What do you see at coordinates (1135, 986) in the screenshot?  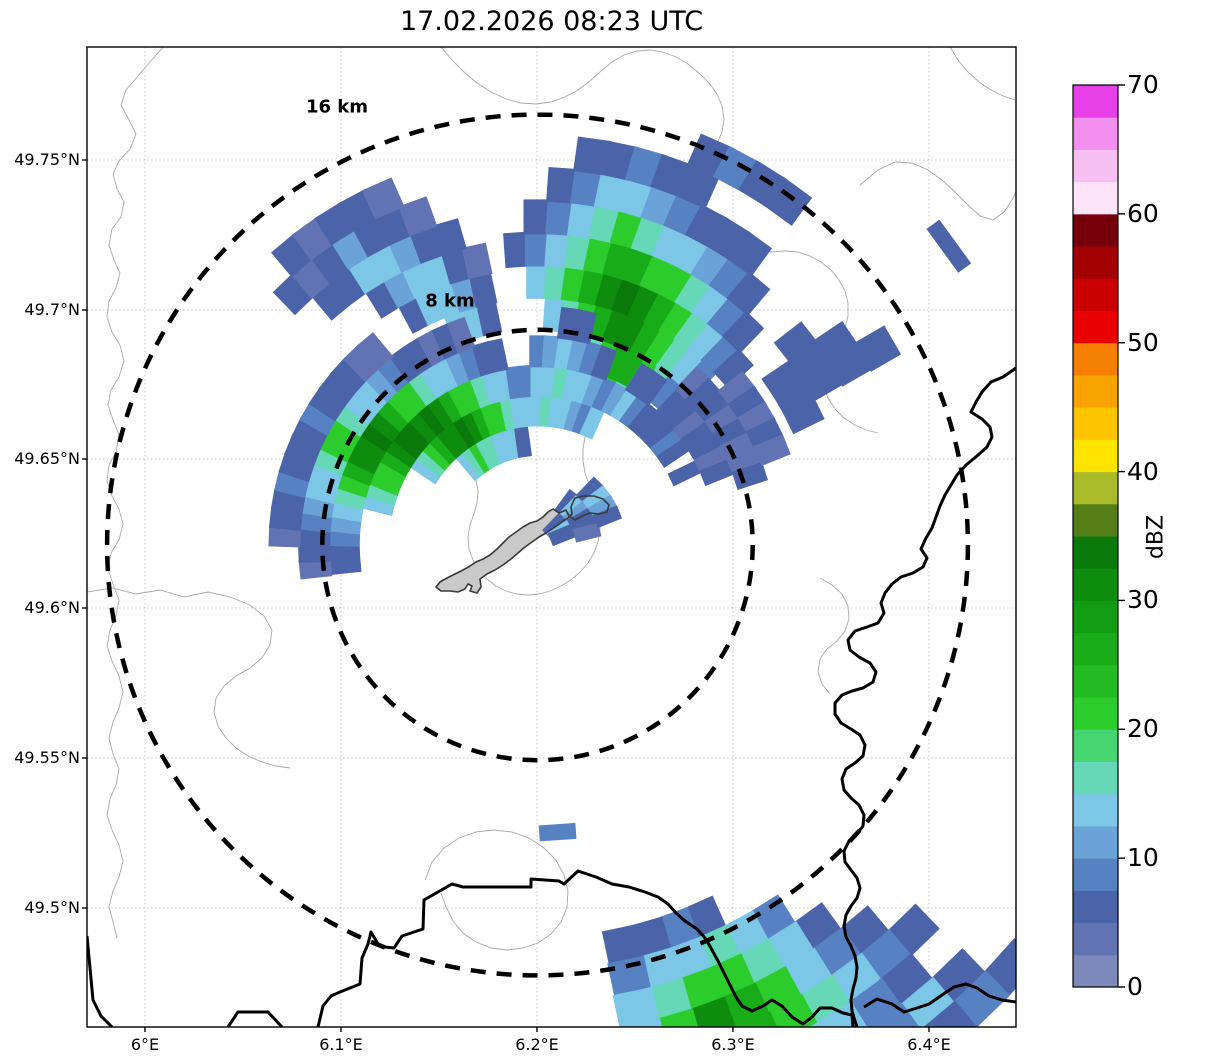 I see `colorbar-tick-label: 0` at bounding box center [1135, 986].